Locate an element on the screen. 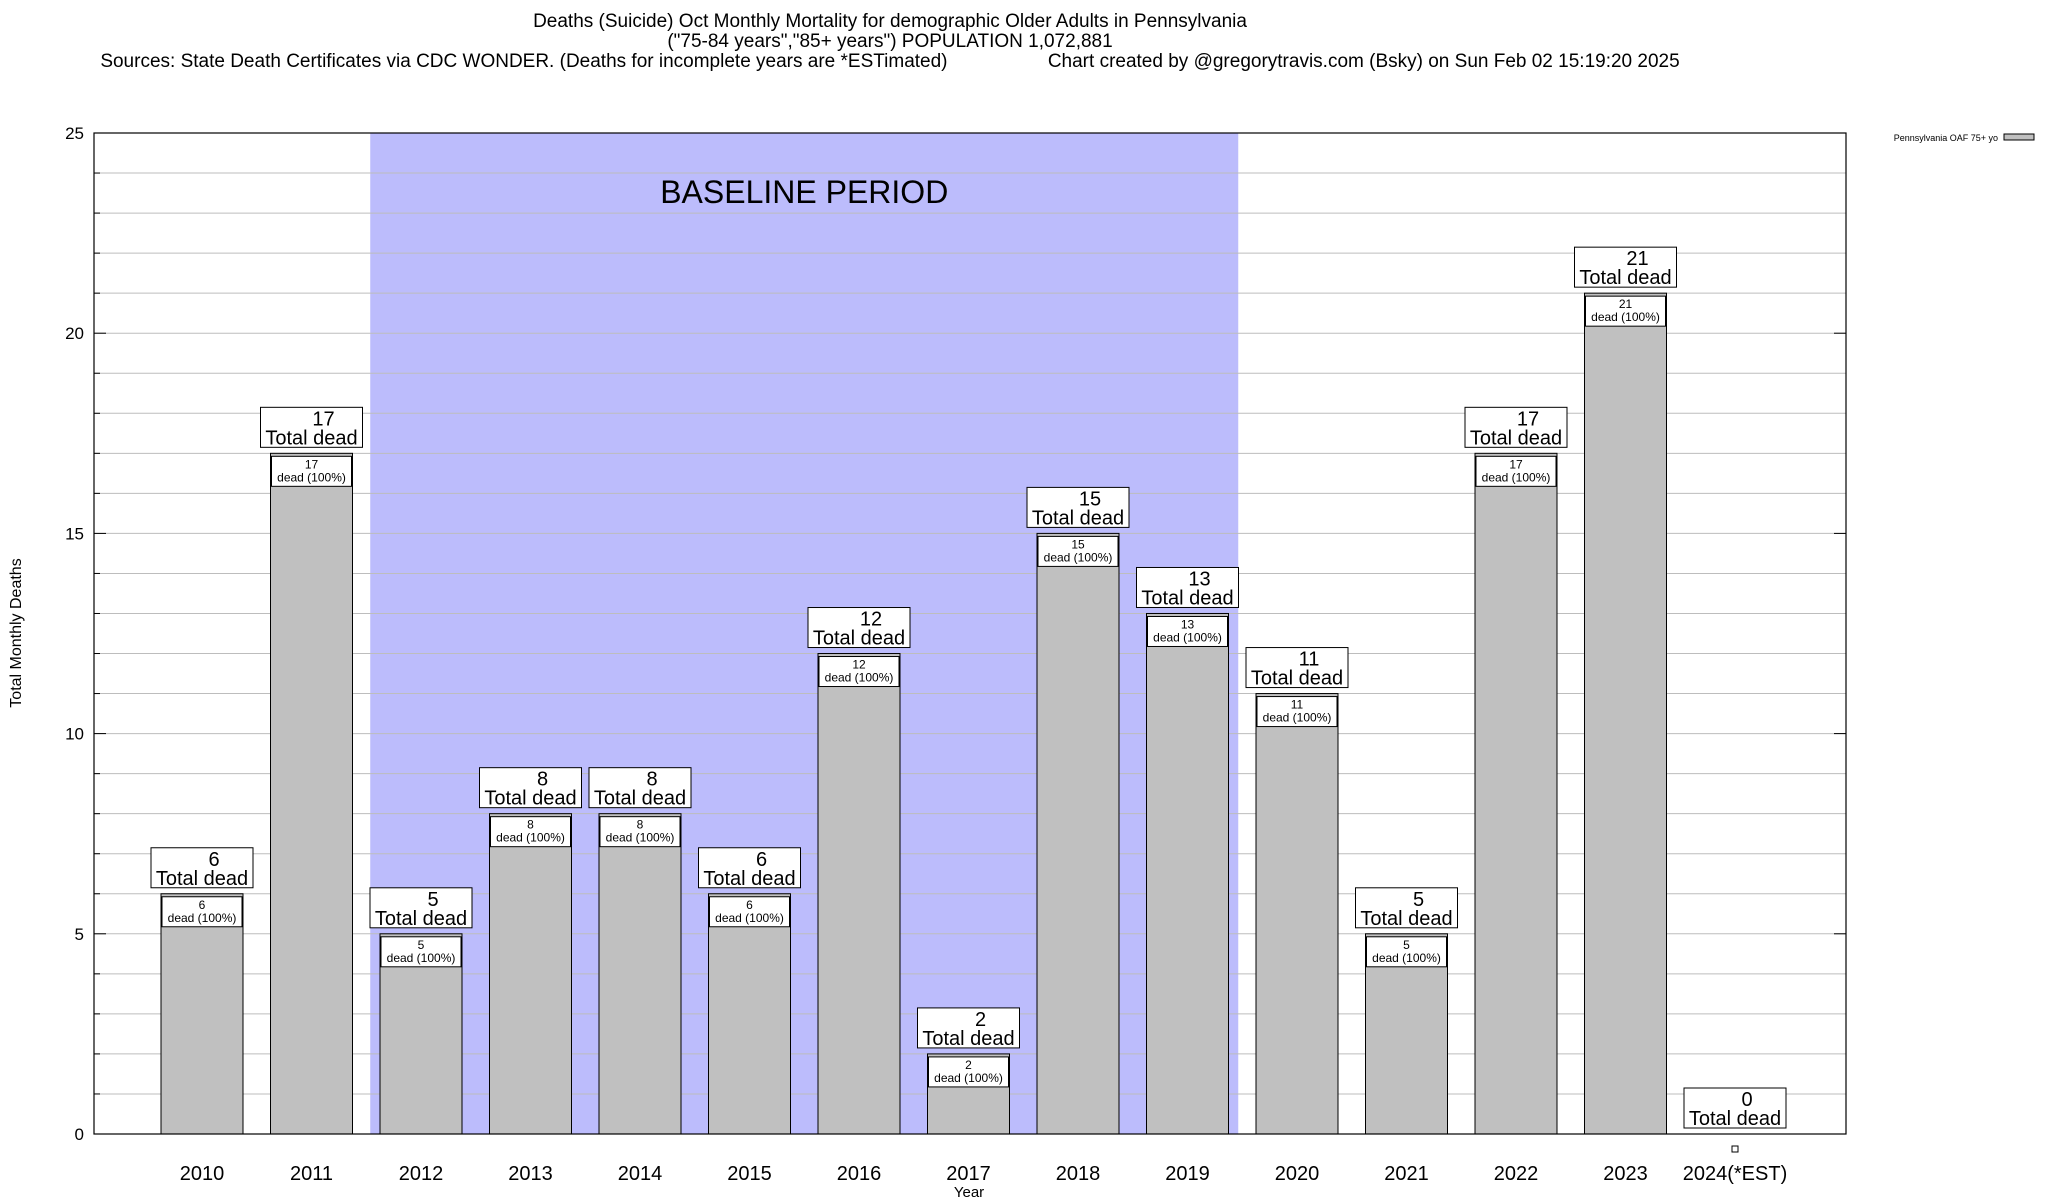  total-value-label: 17 is located at coordinates (323, 419).